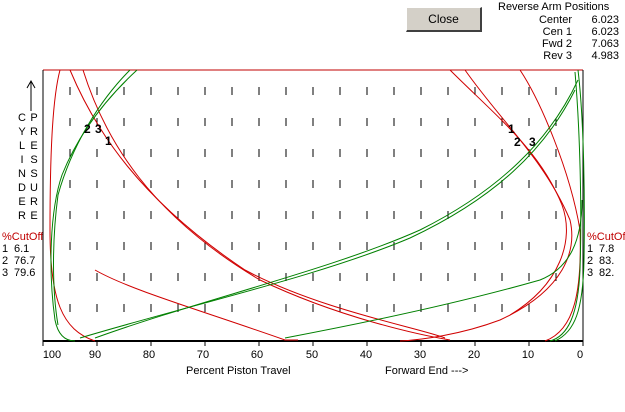 Image resolution: width=625 pixels, height=412 pixels. I want to click on y-axis-letter: C, so click(22, 118).